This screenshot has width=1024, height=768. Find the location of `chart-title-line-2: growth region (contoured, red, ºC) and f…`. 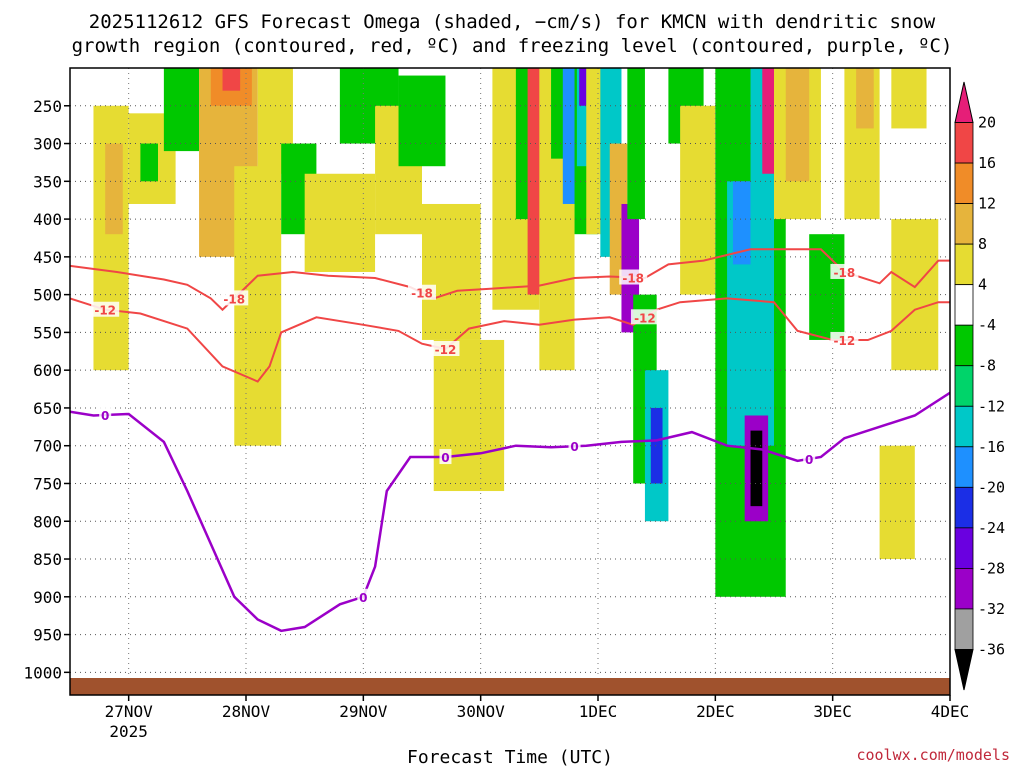

chart-title-line-2: growth region (contoured, red, ºC) and f… is located at coordinates (512, 46).